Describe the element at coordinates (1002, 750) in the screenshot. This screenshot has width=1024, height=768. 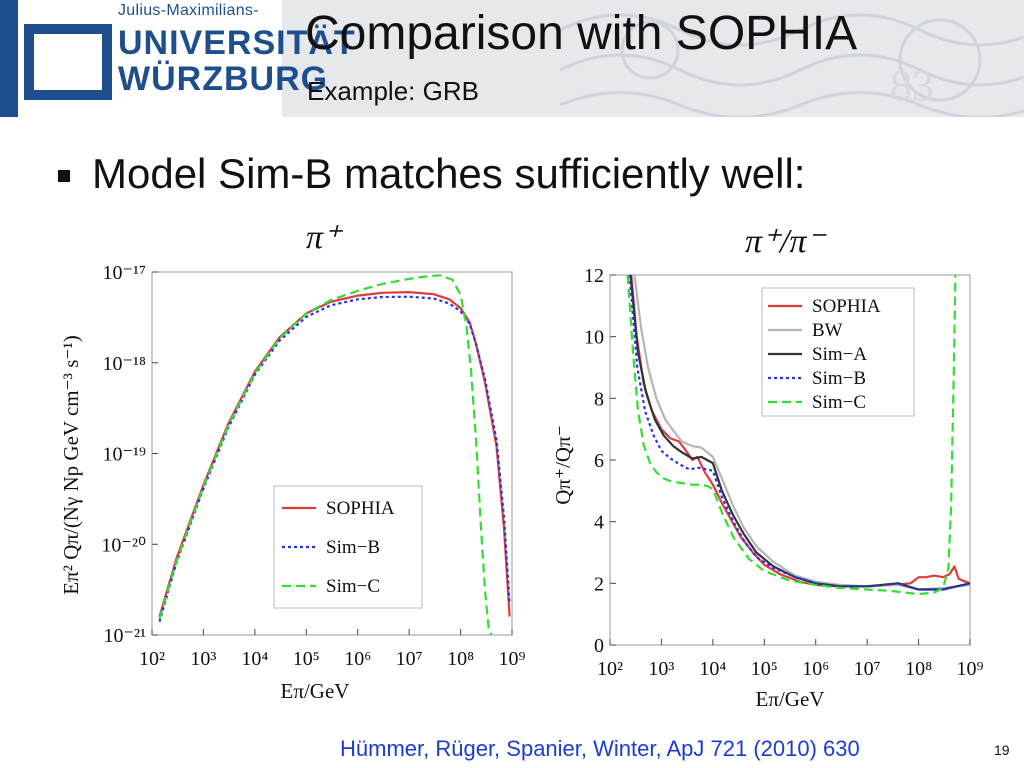
I see `page-number: 19` at that location.